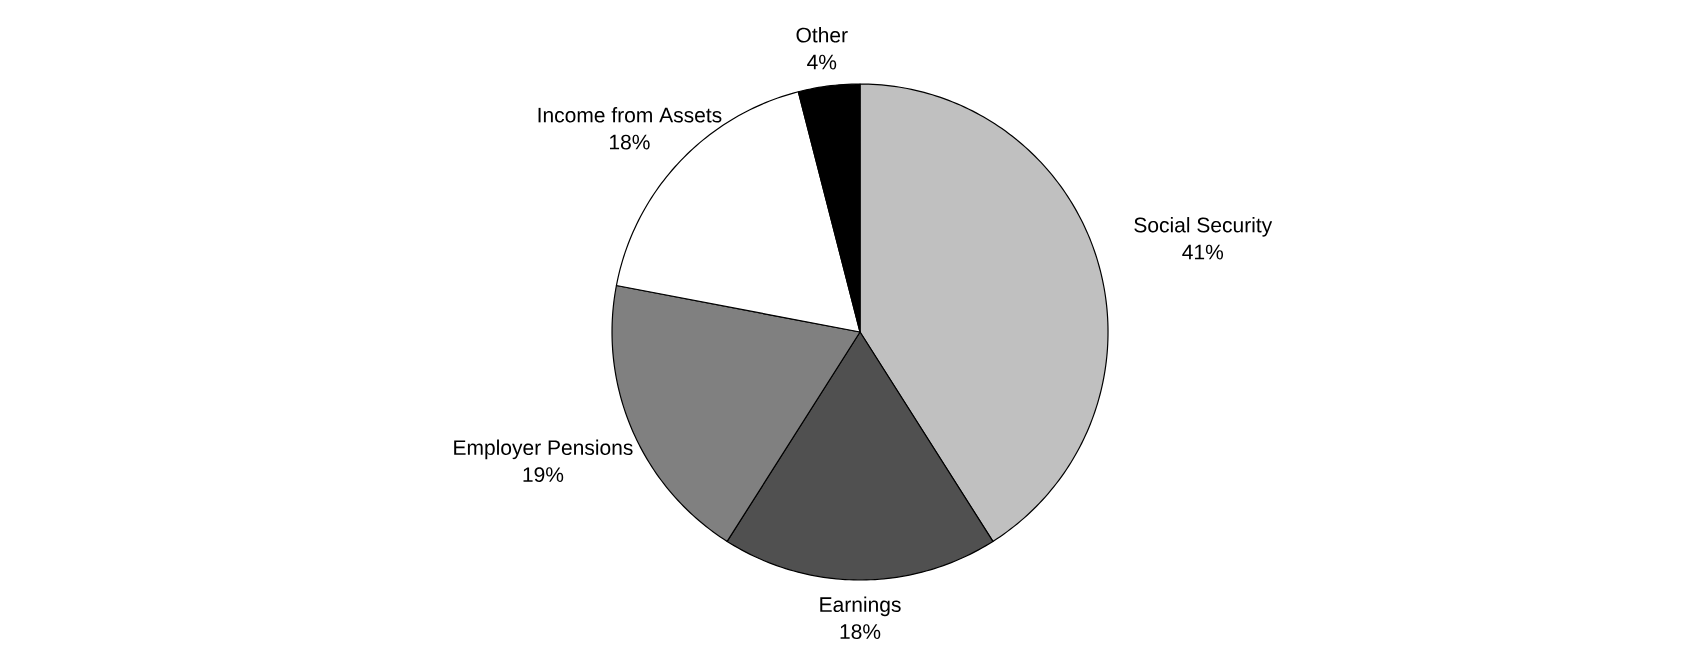  I want to click on slice-label: Income from Assets, so click(630, 115).